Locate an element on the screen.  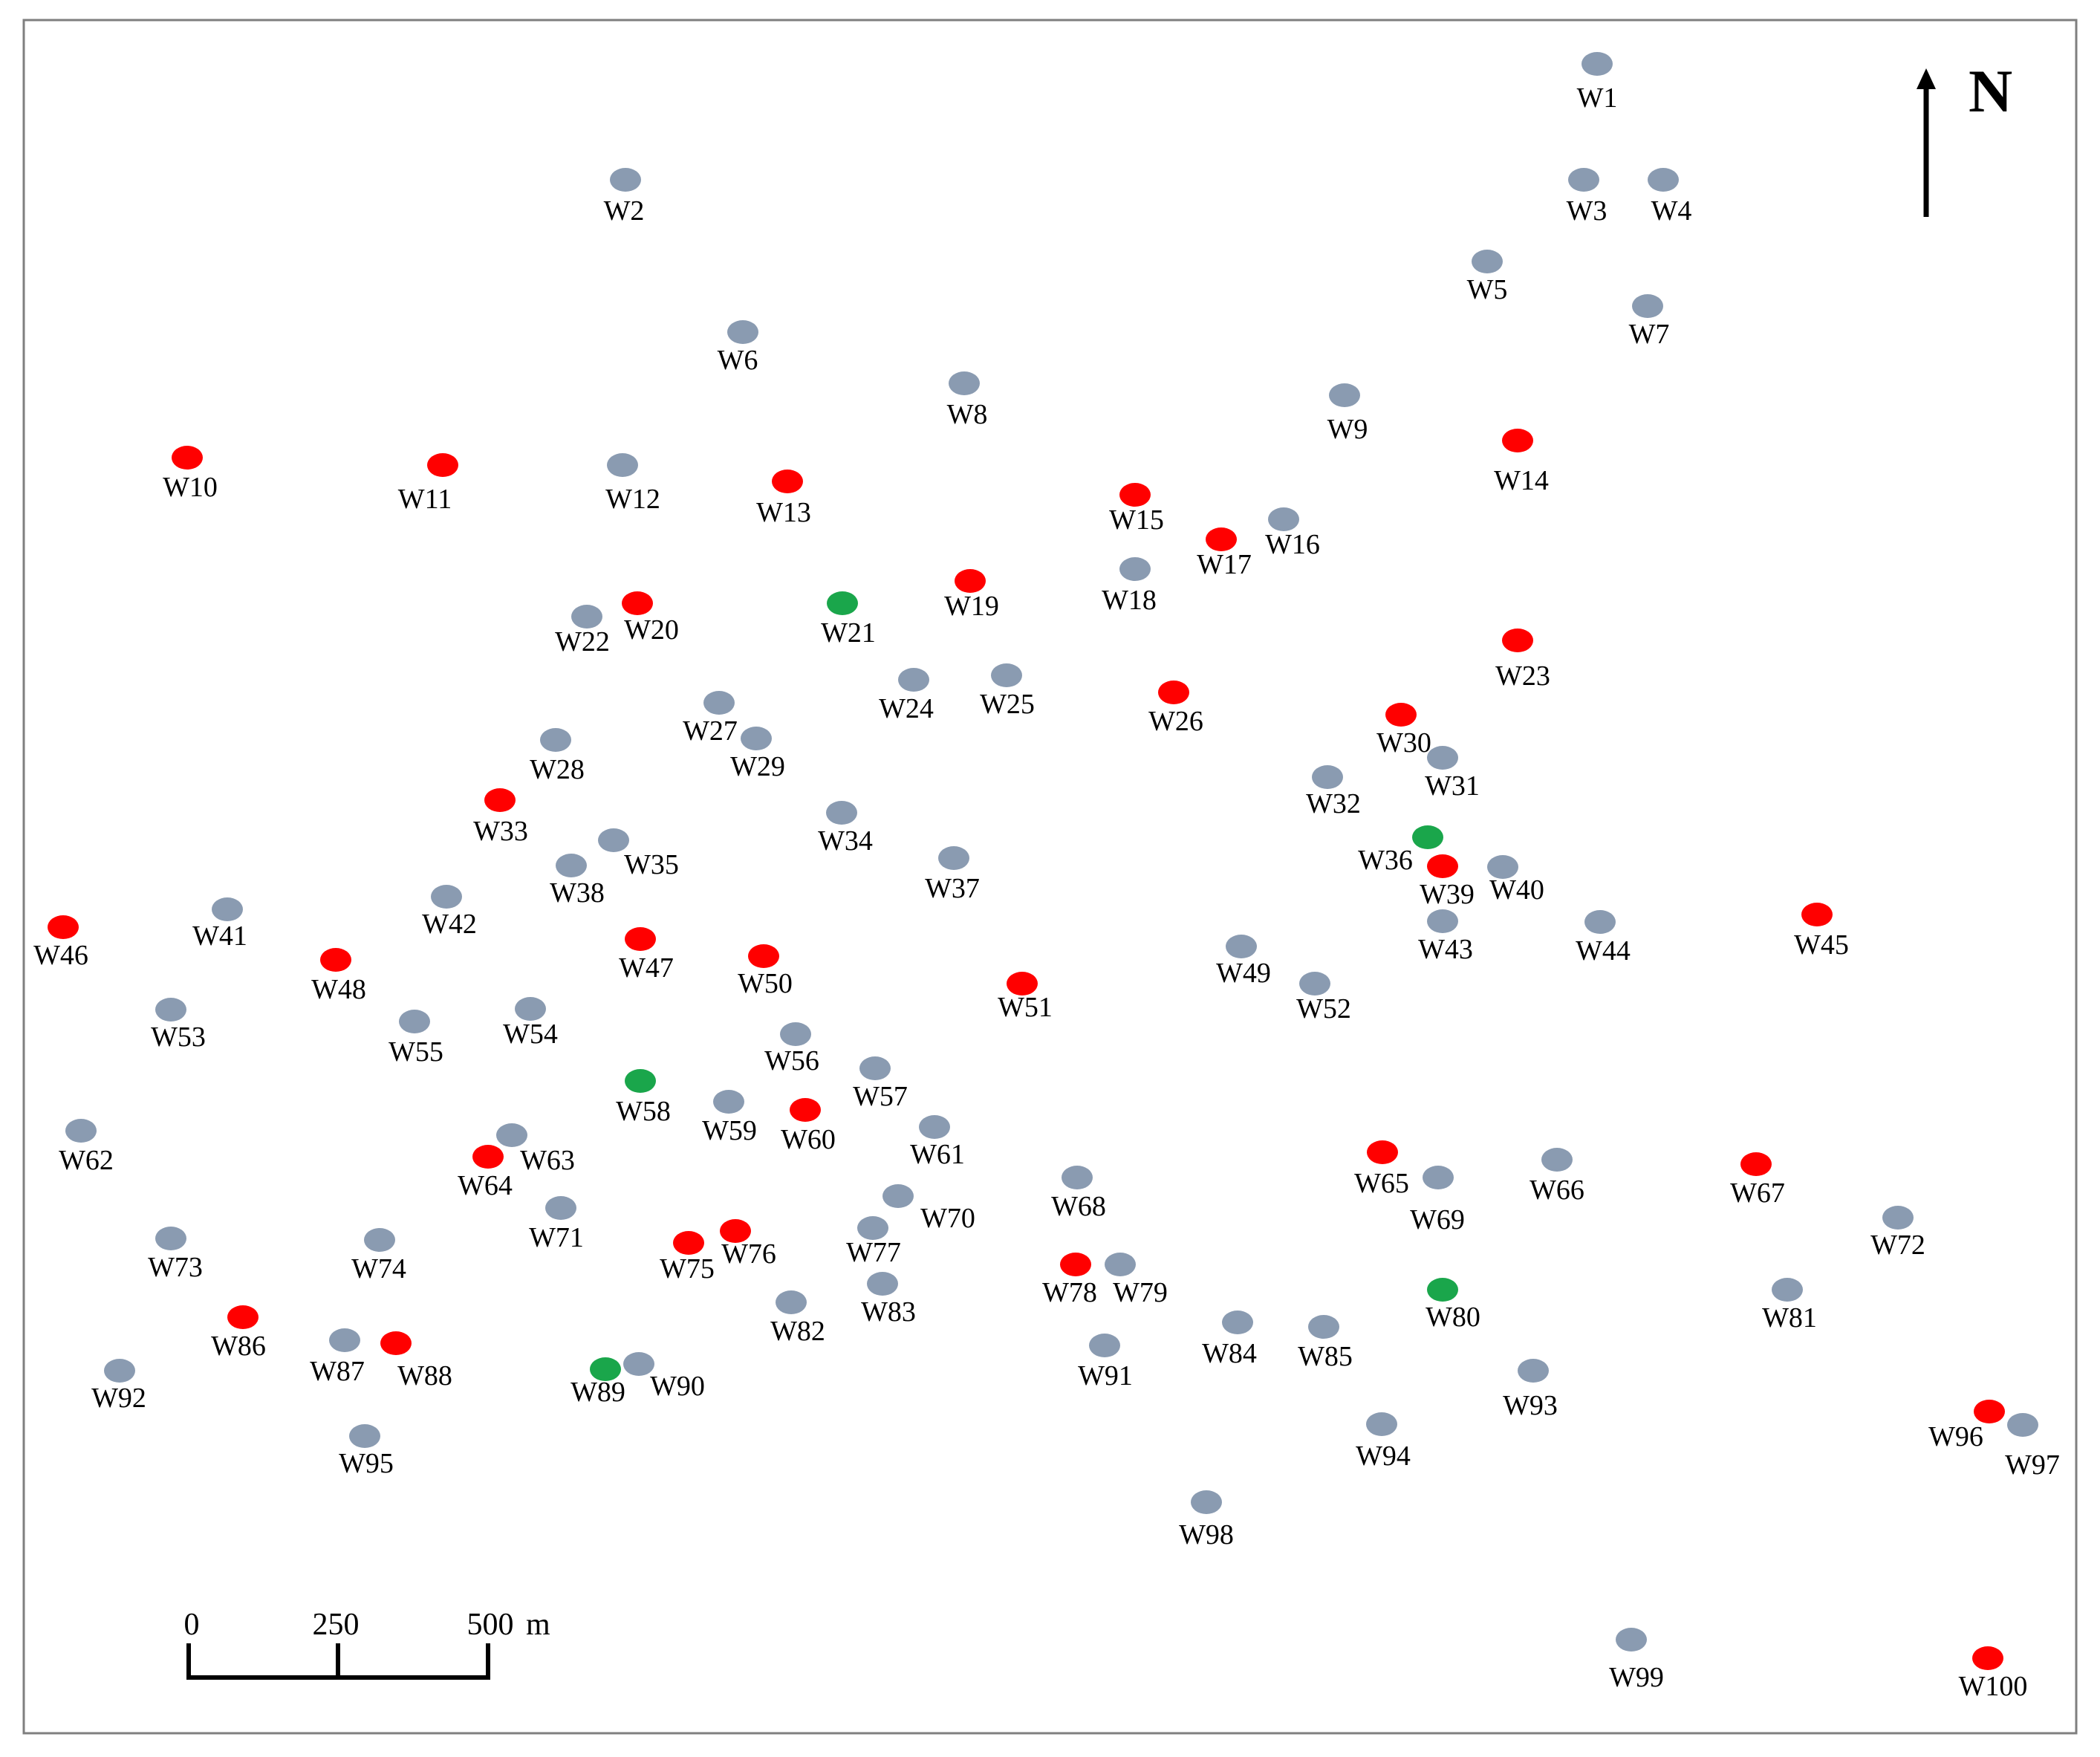
well-w100: W100 is located at coordinates (1993, 1674).